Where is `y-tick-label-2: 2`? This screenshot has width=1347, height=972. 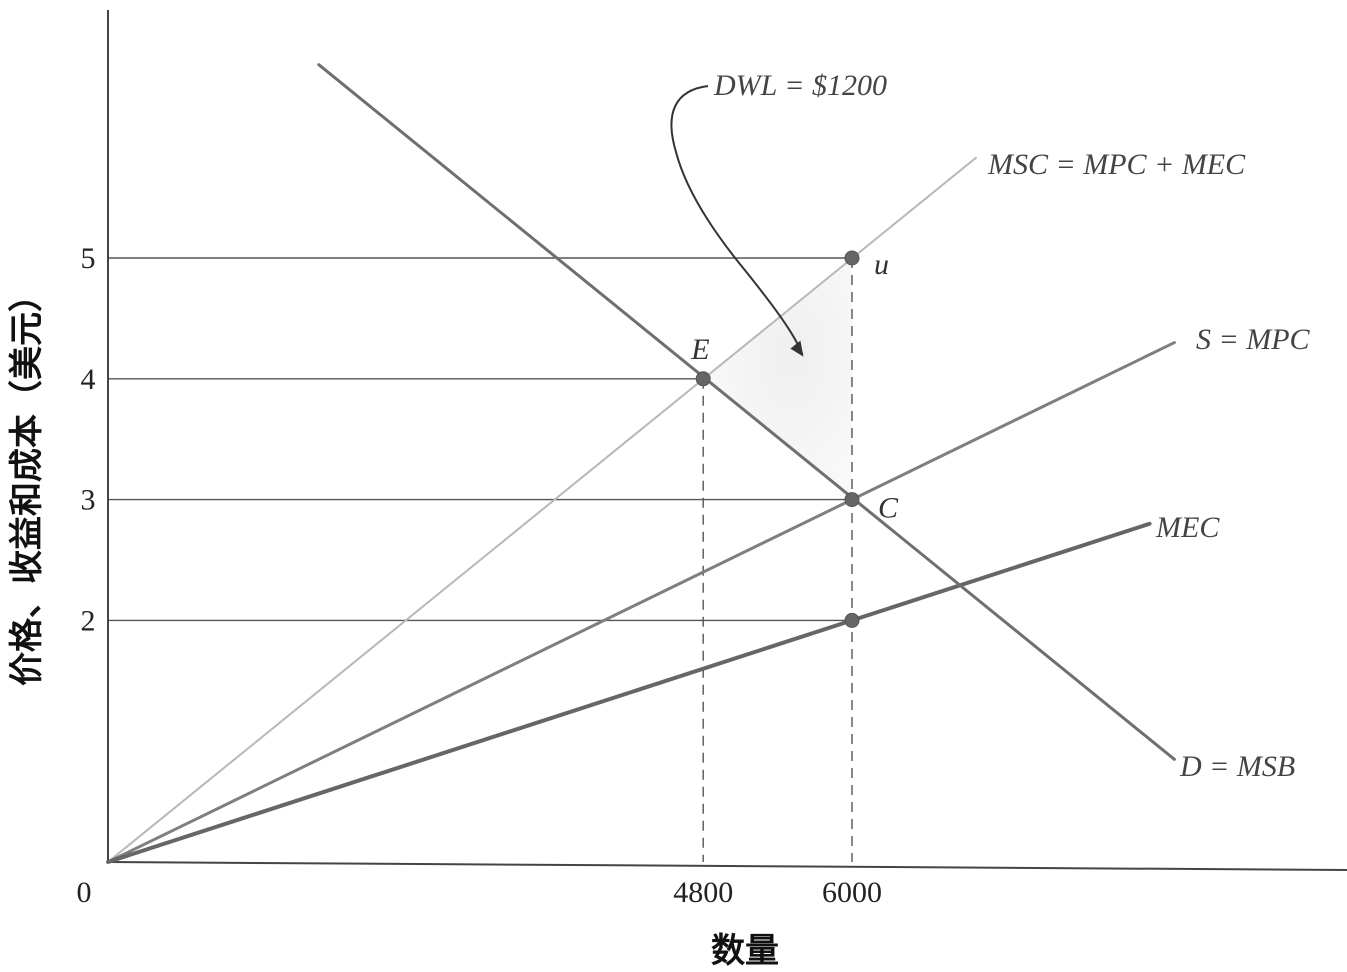 y-tick-label-2: 2 is located at coordinates (88, 620).